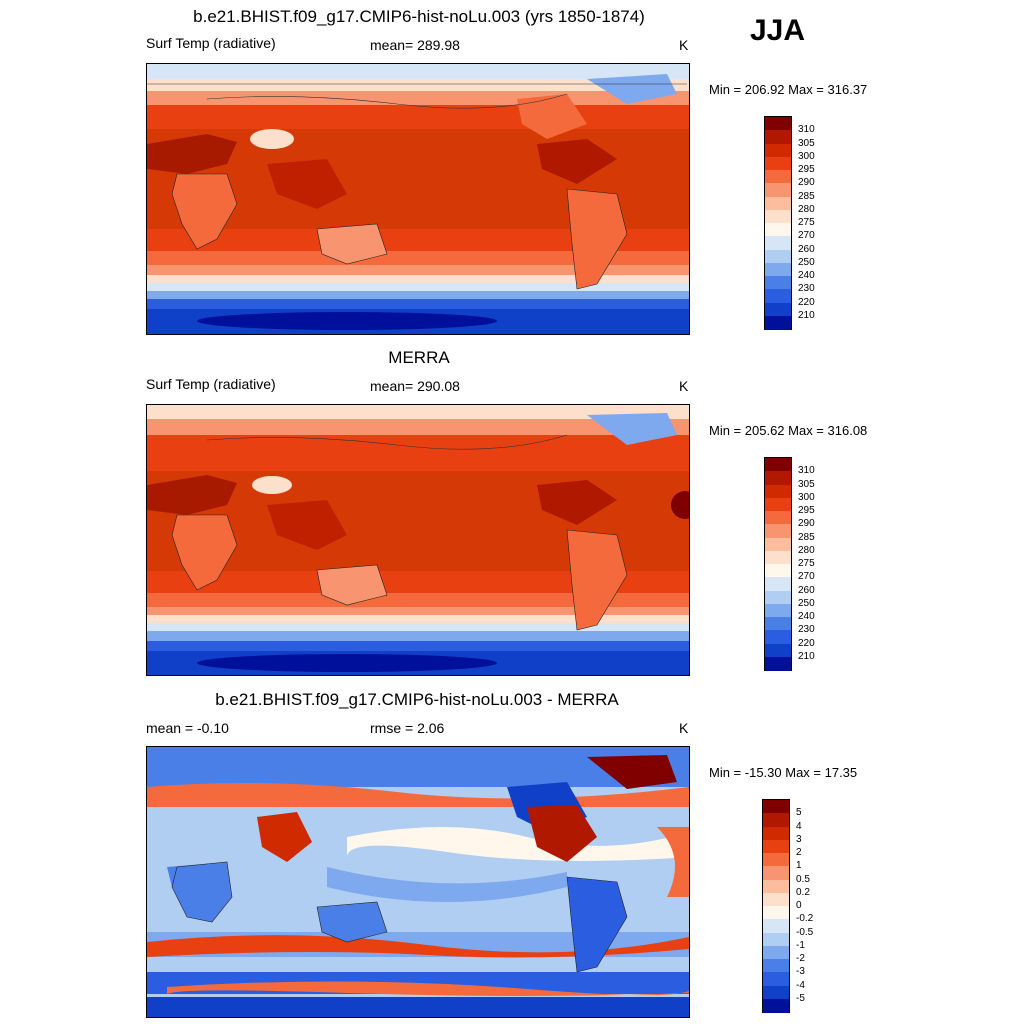 The width and height of the screenshot is (1024, 1024). What do you see at coordinates (799, 826) in the screenshot?
I see `colorbar-tick-label: 4` at bounding box center [799, 826].